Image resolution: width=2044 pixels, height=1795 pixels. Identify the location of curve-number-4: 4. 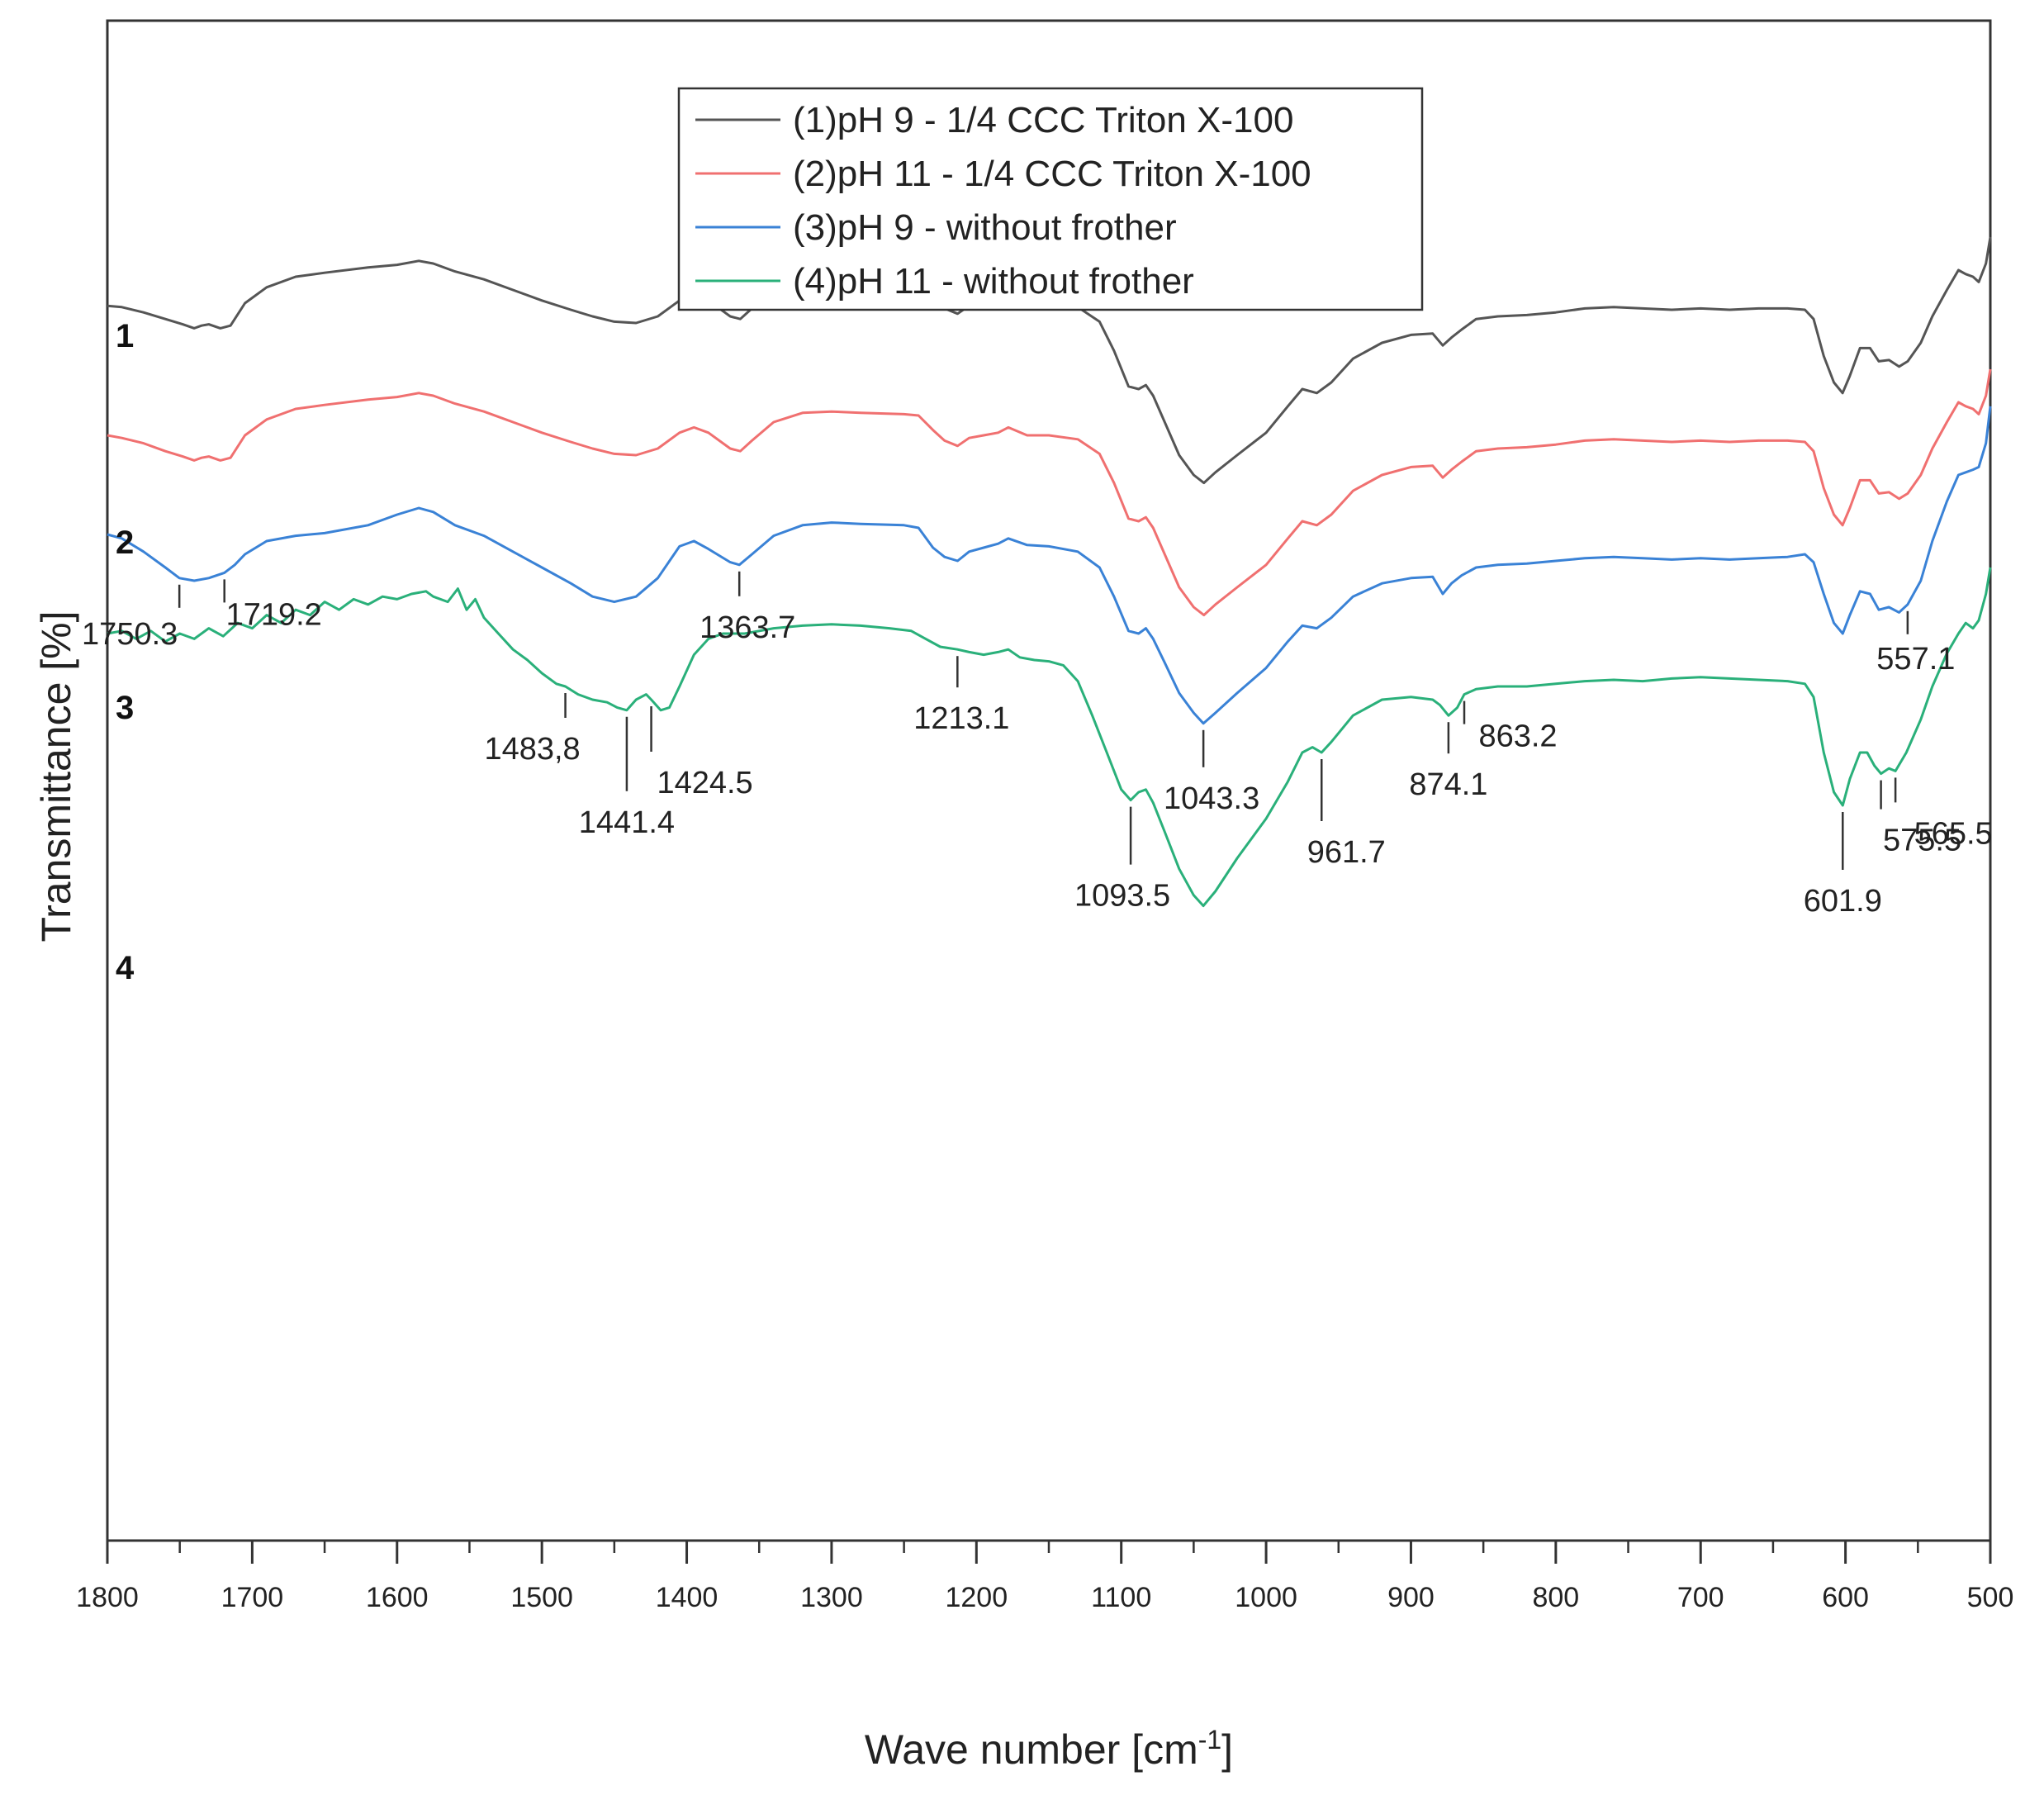
(125, 968).